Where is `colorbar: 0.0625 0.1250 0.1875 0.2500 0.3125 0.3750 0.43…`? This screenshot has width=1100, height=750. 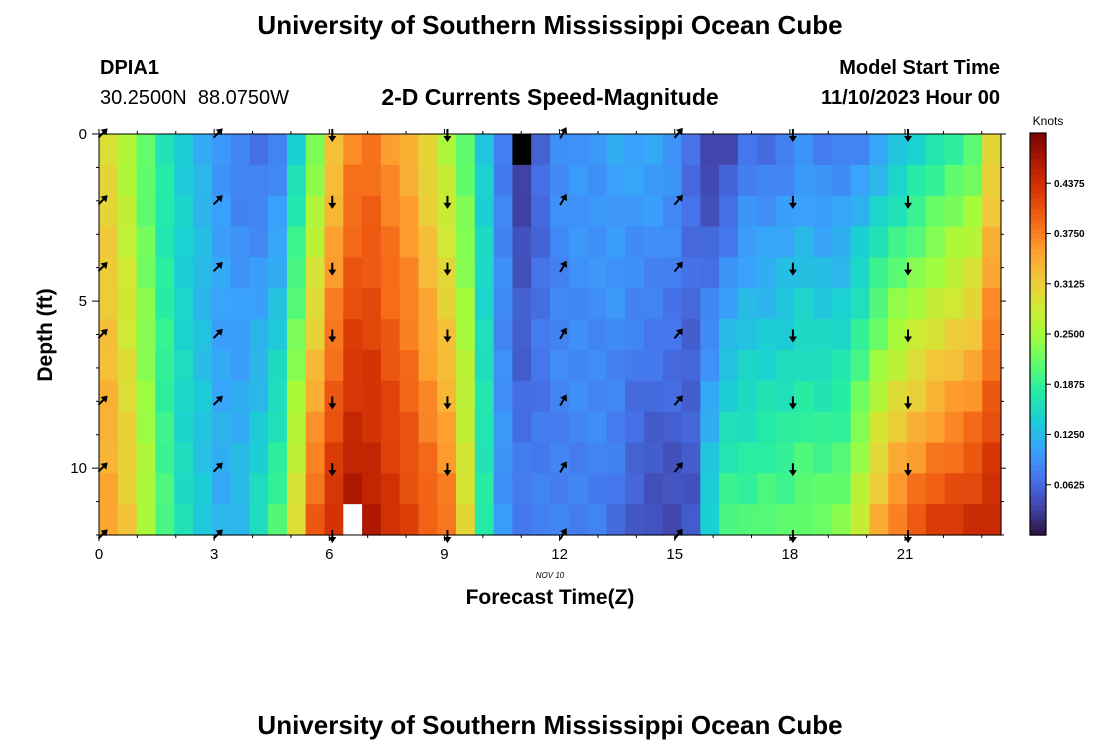
colorbar: 0.0625 0.1250 0.1875 0.2500 0.3125 0.3750 0.43… is located at coordinates (1057, 334).